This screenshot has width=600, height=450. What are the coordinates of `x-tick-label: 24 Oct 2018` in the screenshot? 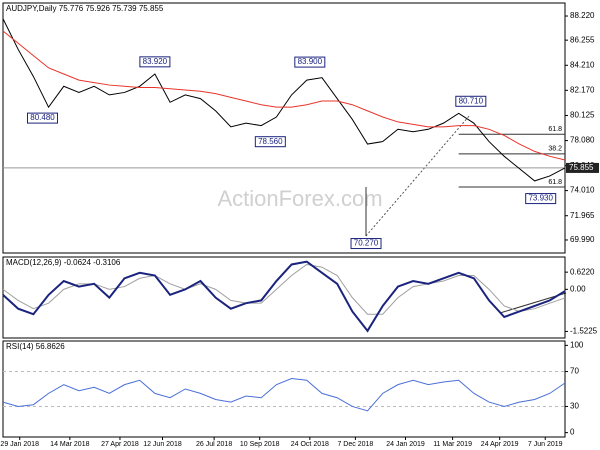 It's located at (310, 444).